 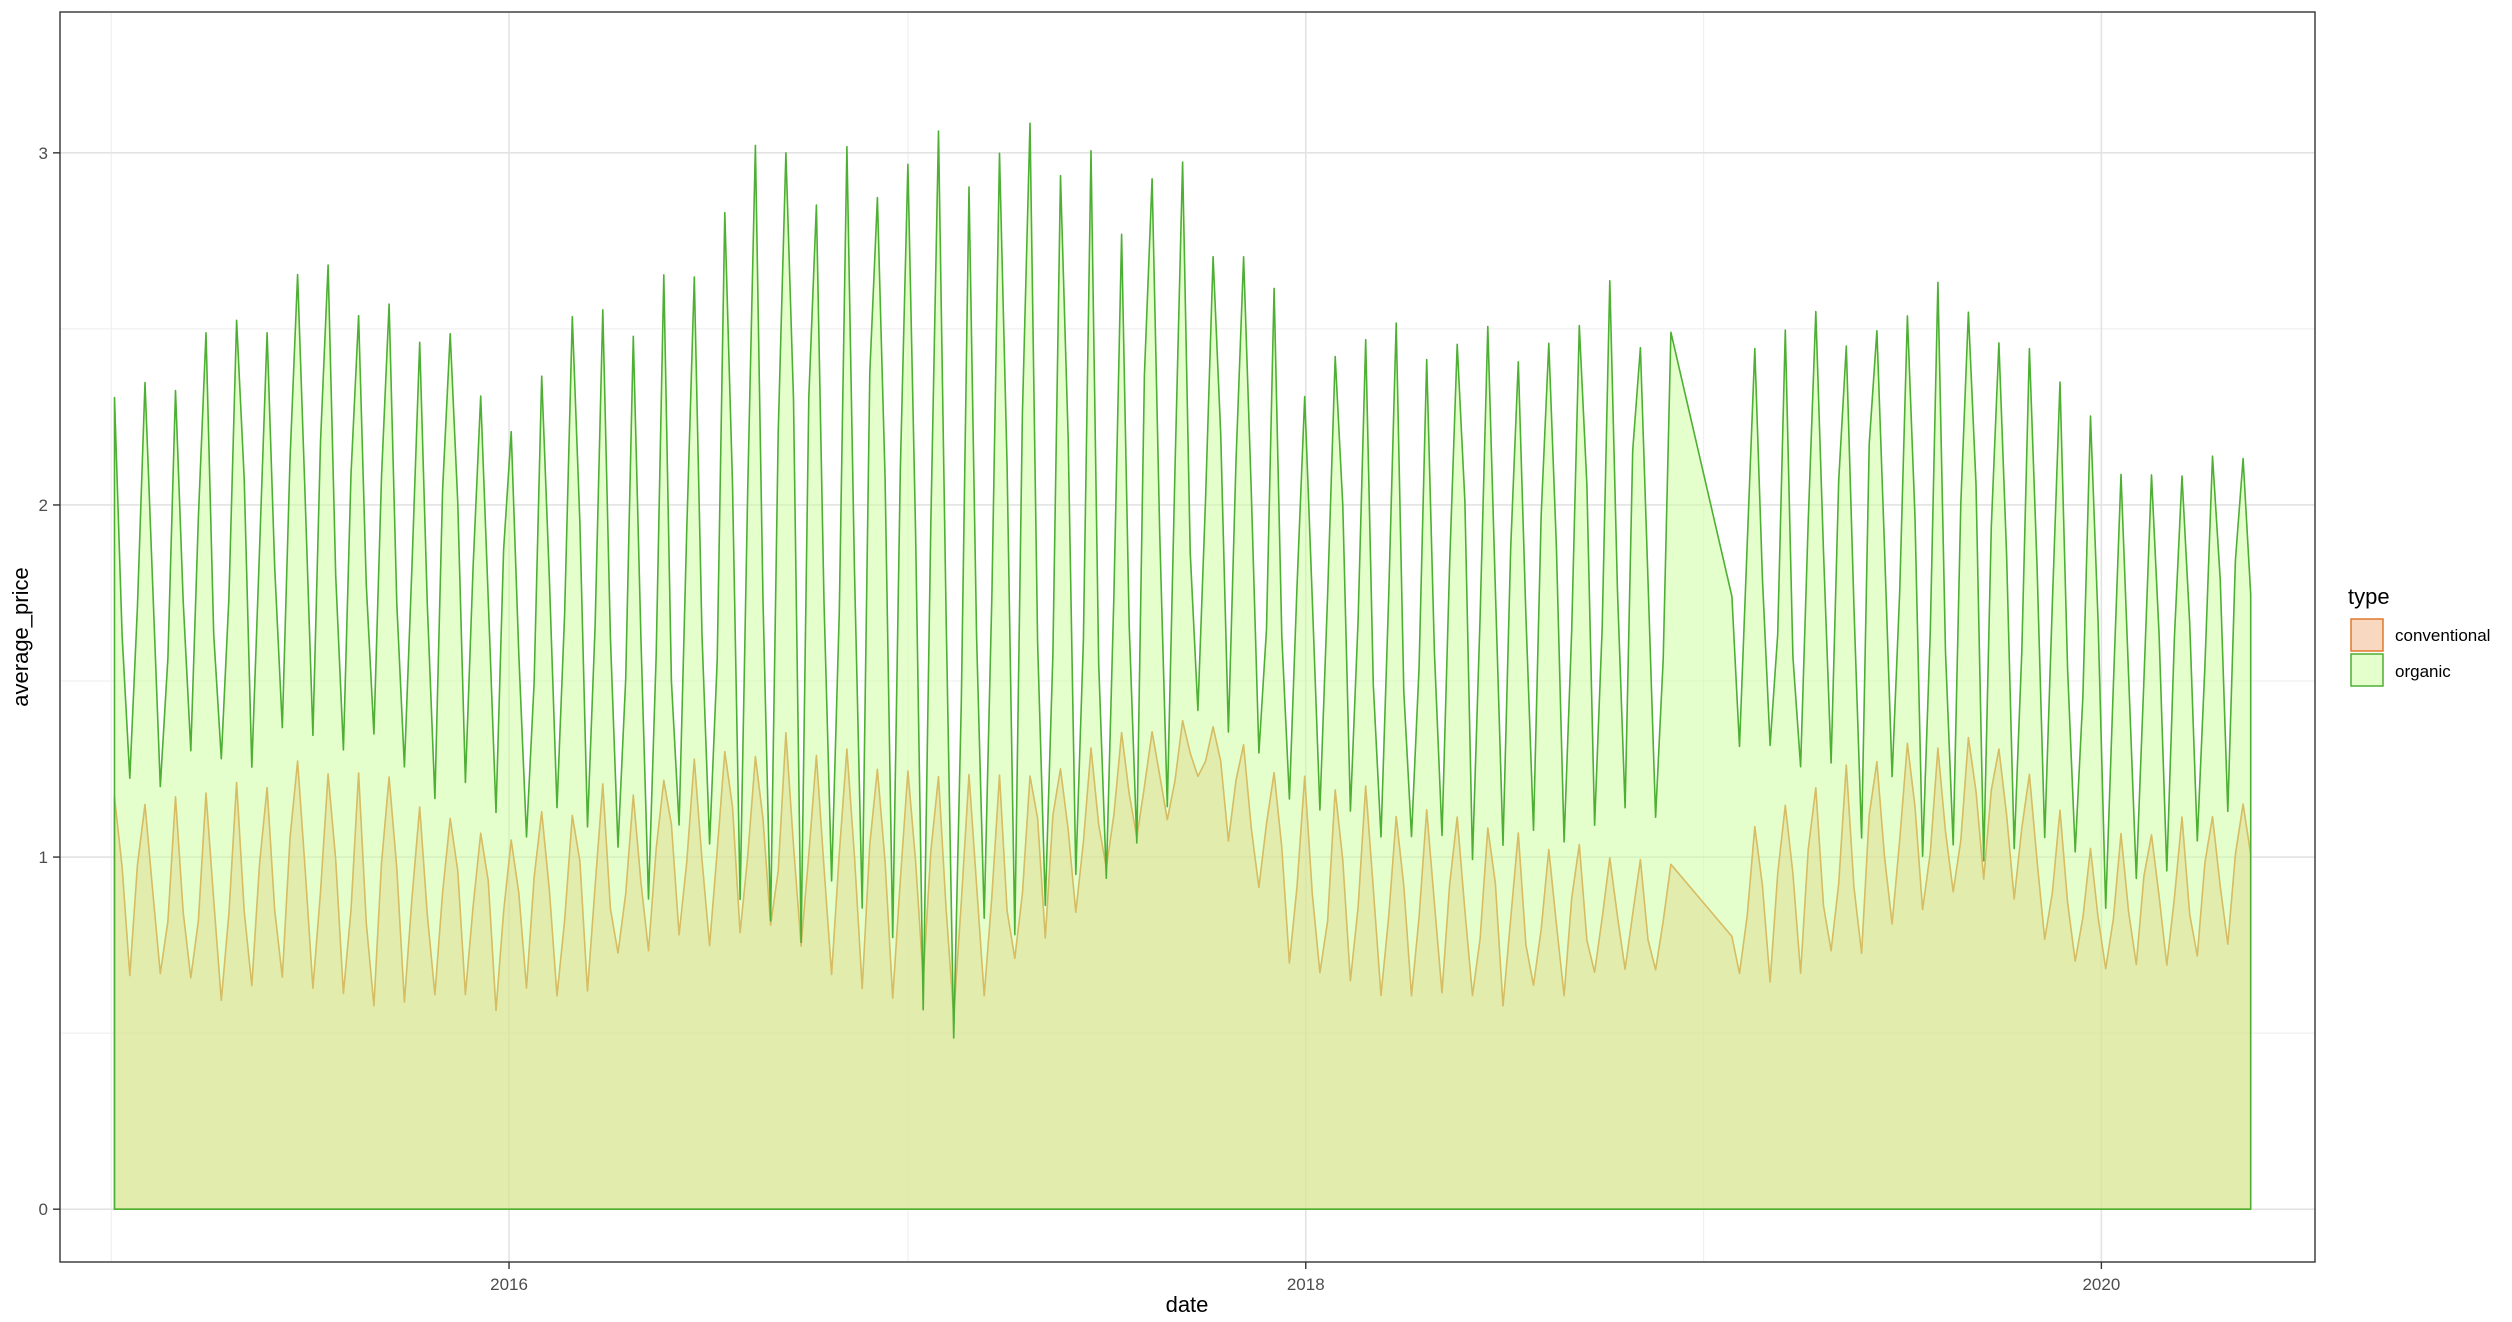 What do you see at coordinates (2367, 635) in the screenshot?
I see `legend-key-conventional` at bounding box center [2367, 635].